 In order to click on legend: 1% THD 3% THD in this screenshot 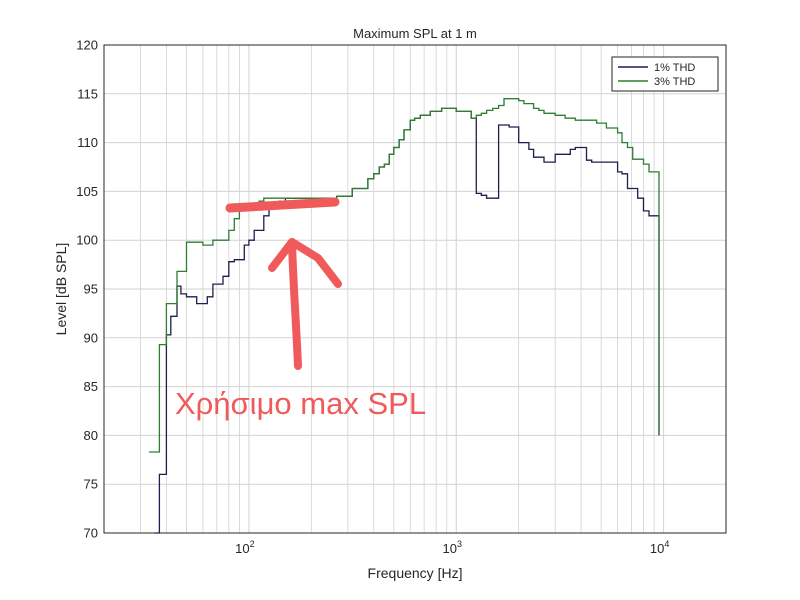, I will do `click(665, 74)`.